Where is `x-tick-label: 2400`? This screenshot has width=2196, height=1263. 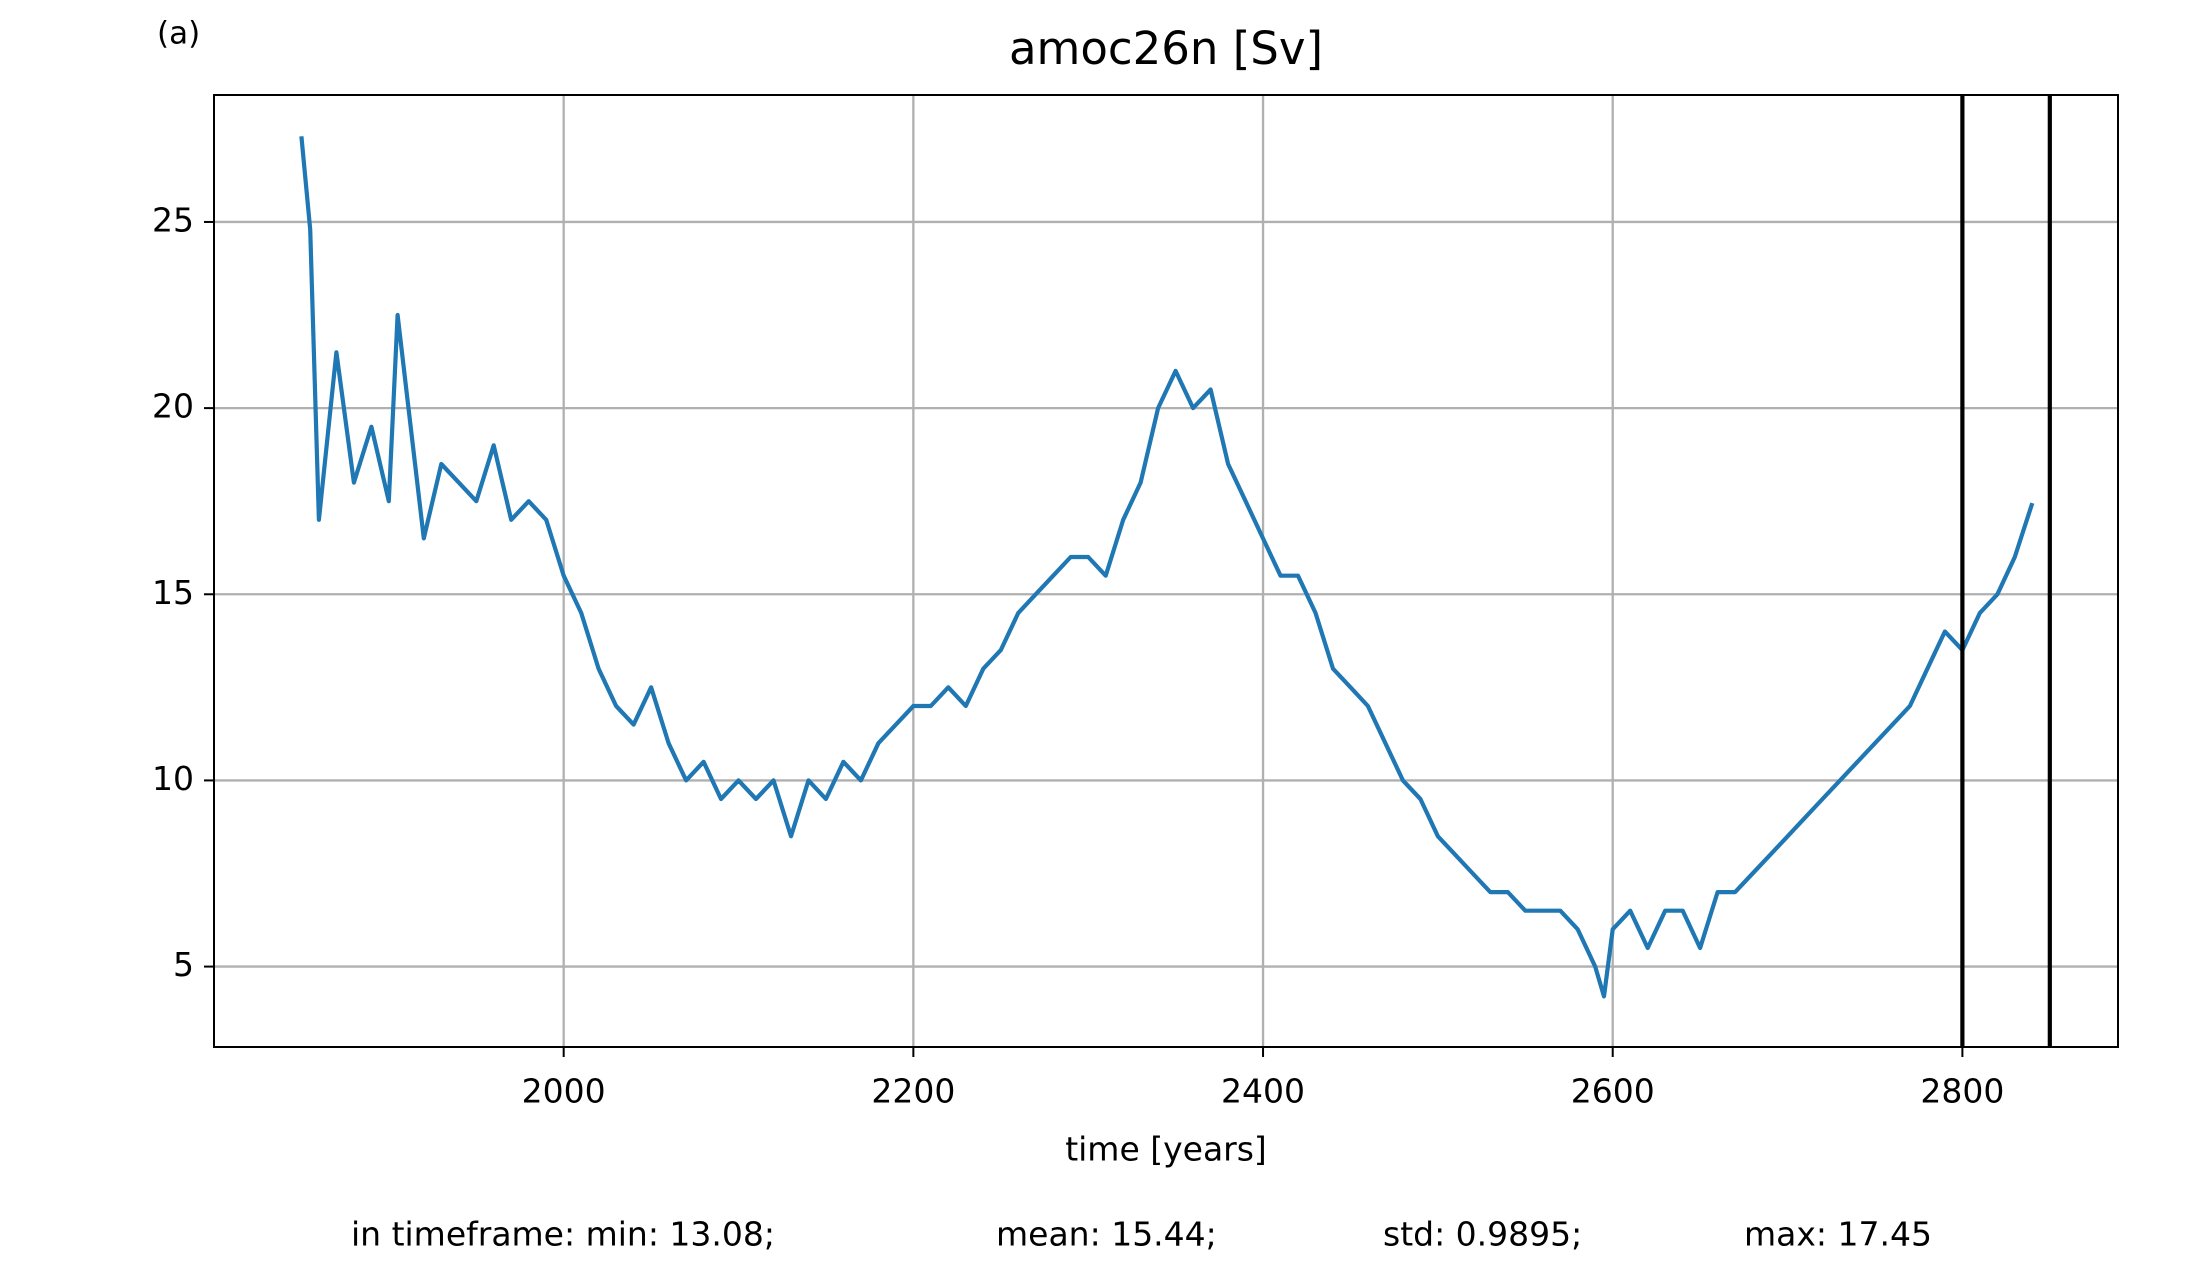 x-tick-label: 2400 is located at coordinates (1263, 1091).